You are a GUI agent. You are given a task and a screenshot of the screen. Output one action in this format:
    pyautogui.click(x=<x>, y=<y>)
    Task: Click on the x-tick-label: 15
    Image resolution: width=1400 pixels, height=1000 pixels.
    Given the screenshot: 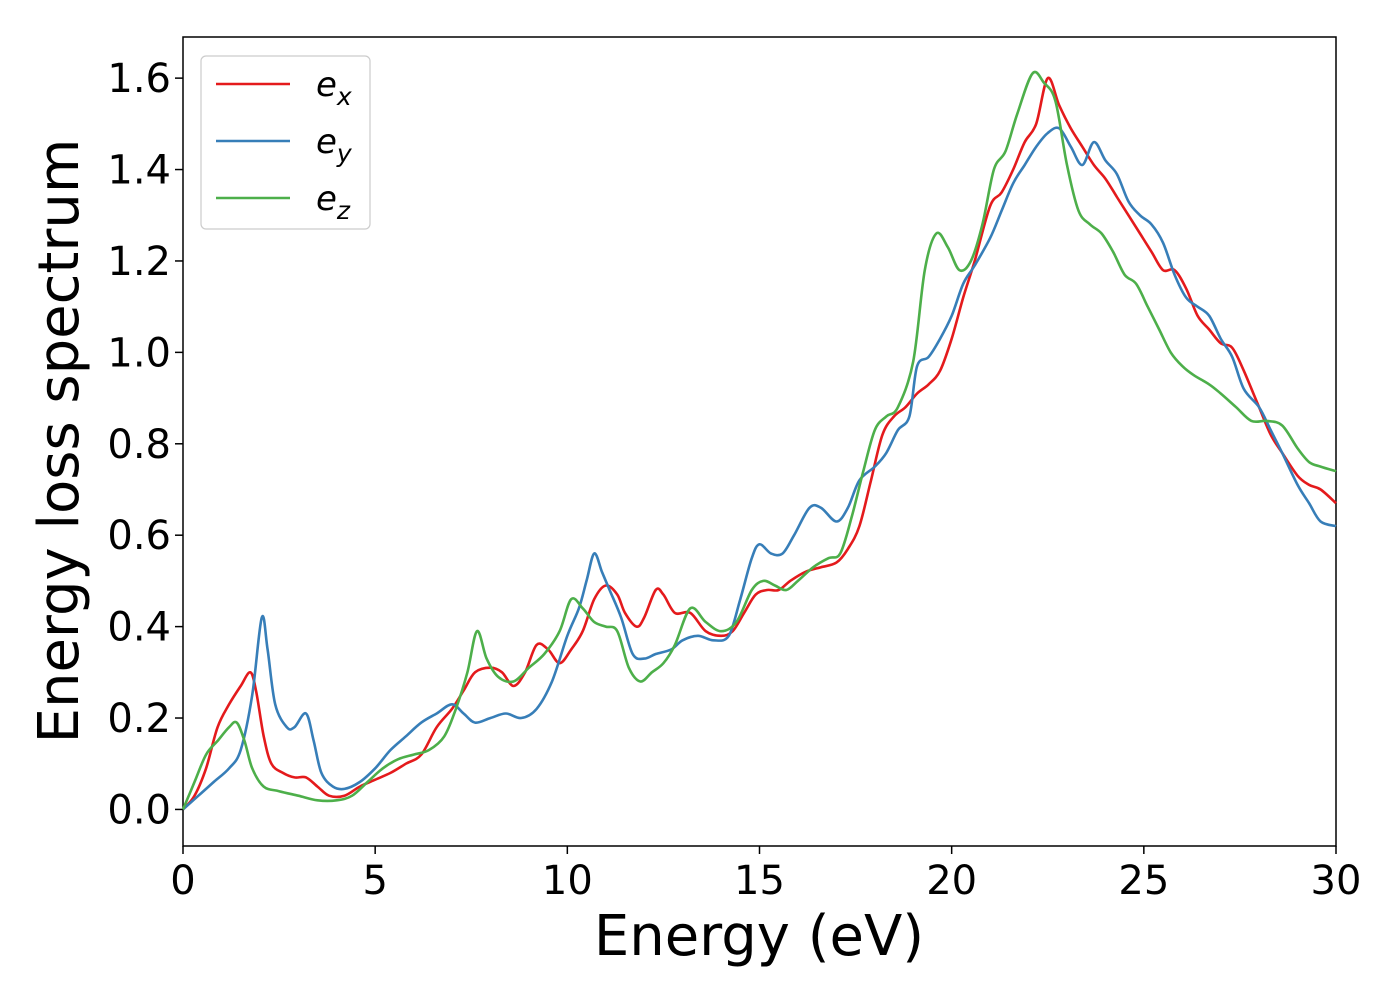 What is the action you would take?
    pyautogui.click(x=759, y=881)
    